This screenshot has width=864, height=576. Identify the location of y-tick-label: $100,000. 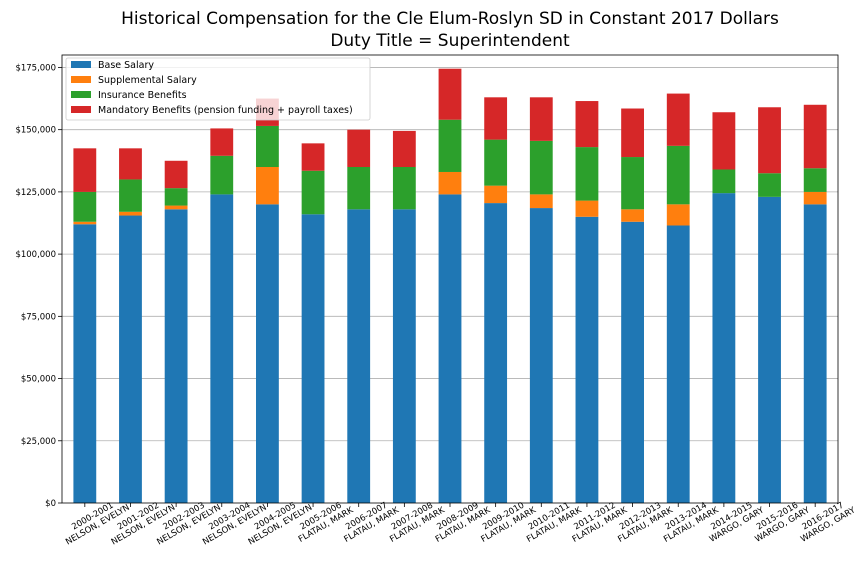
(35, 255).